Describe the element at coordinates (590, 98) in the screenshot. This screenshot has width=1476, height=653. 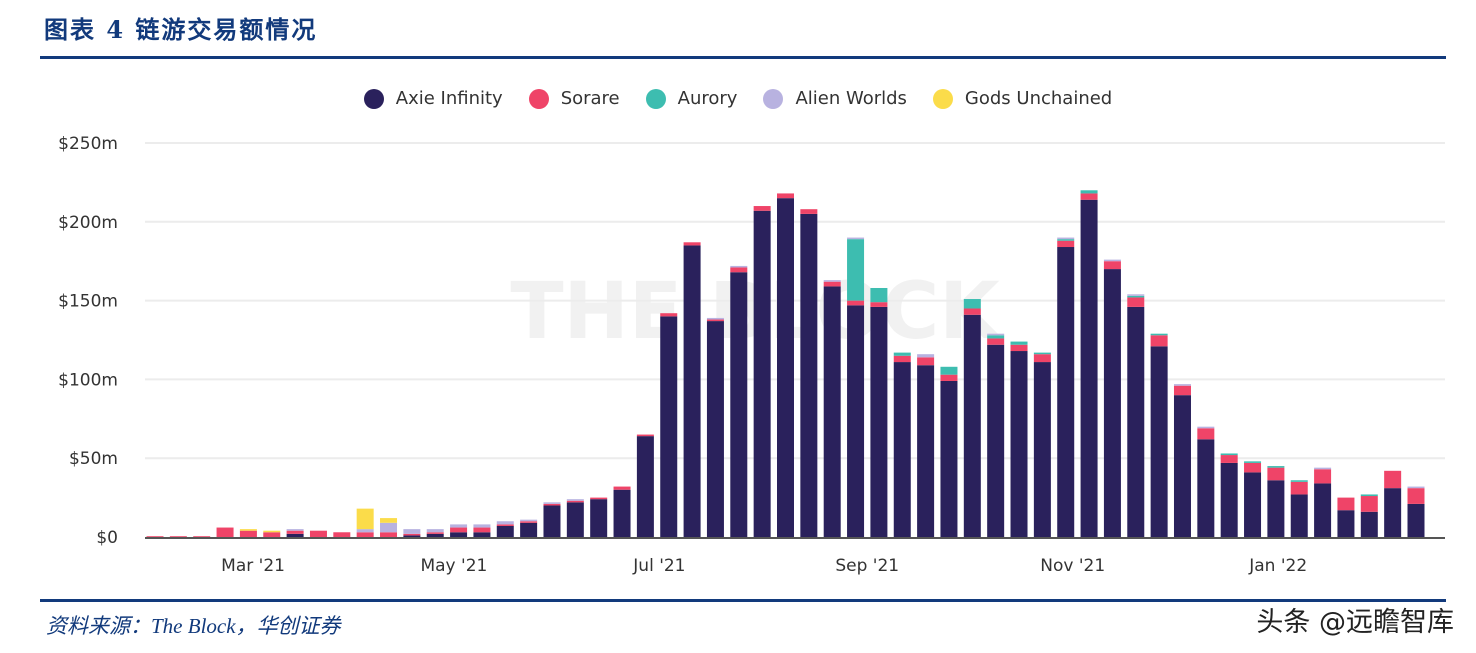
I see `legend-label: Sorare` at that location.